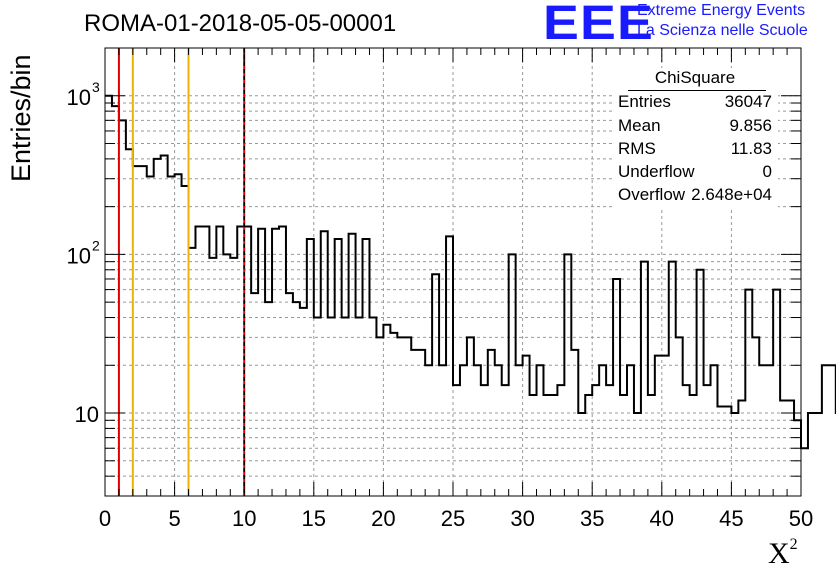 This screenshot has height=572, width=836. Describe the element at coordinates (21, 118) in the screenshot. I see `y-axis-label: Entries/bin` at that location.